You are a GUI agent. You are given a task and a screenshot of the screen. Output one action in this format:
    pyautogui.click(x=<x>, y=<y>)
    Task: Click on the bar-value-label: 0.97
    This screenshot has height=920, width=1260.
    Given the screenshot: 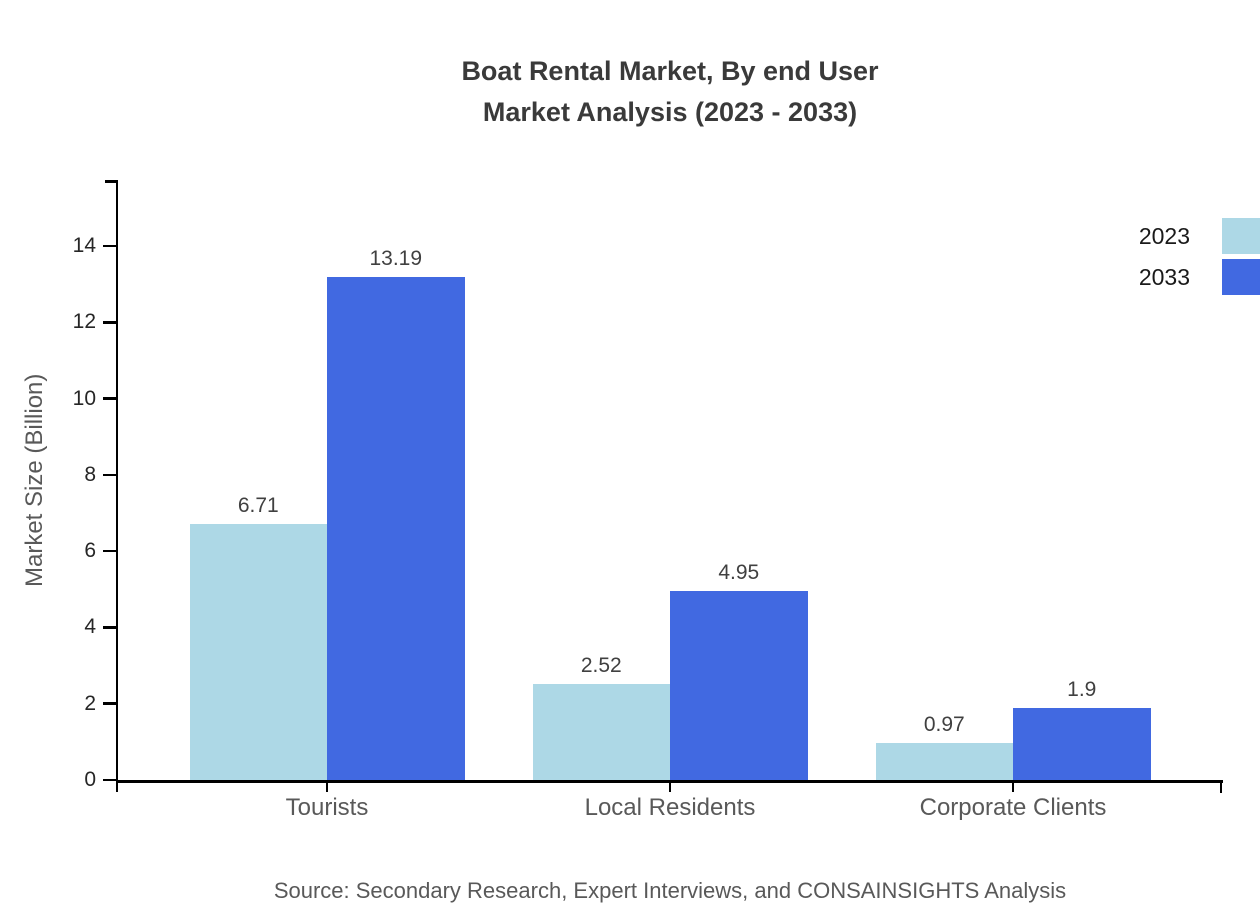 What is the action you would take?
    pyautogui.click(x=944, y=724)
    